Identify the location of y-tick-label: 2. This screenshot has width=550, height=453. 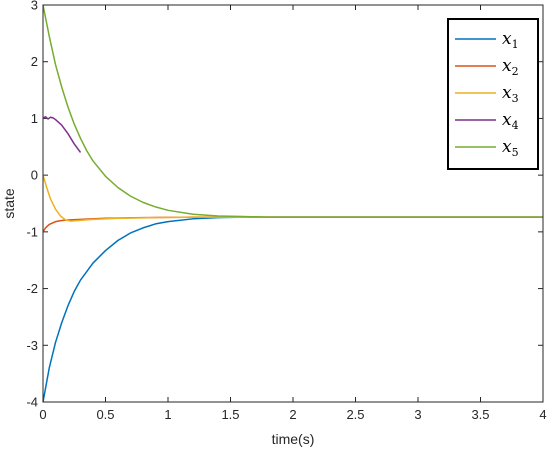
(34, 61).